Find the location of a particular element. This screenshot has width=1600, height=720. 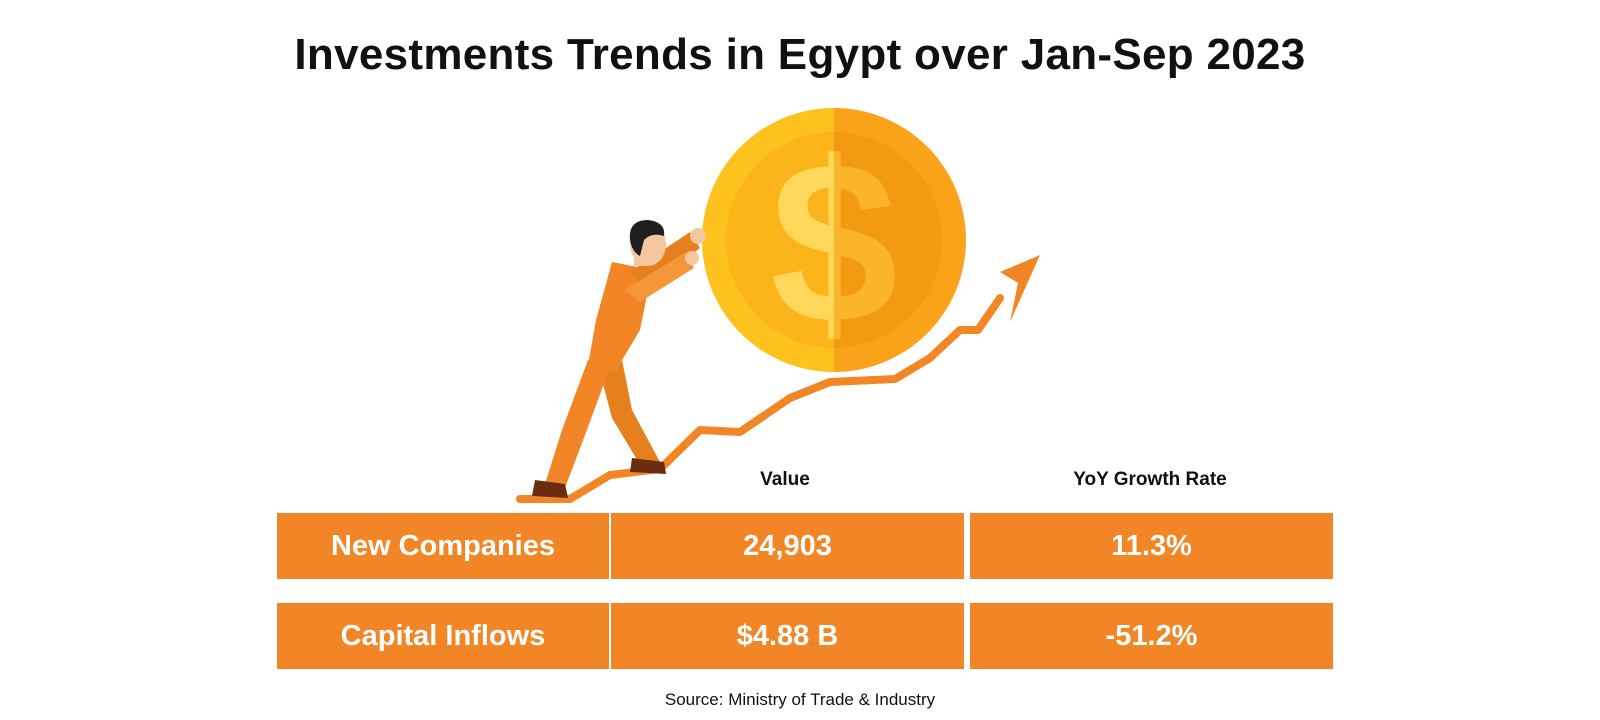

dollar-coin-icon: $ $ is located at coordinates (834, 240).